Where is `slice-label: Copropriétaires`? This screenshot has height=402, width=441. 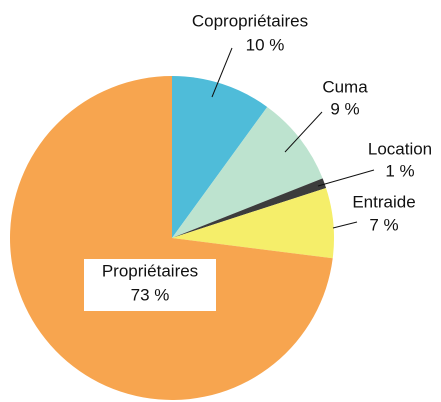
slice-label: Copropriétaires is located at coordinates (250, 20).